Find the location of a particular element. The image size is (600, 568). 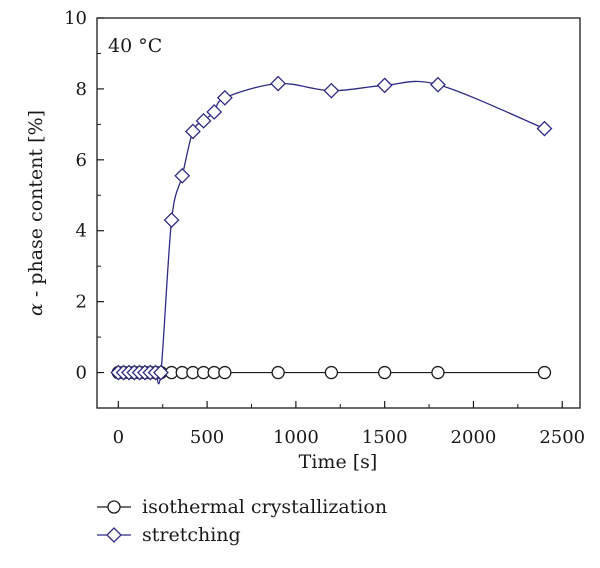

legend: isothermal crystallization stretching is located at coordinates (242, 521).